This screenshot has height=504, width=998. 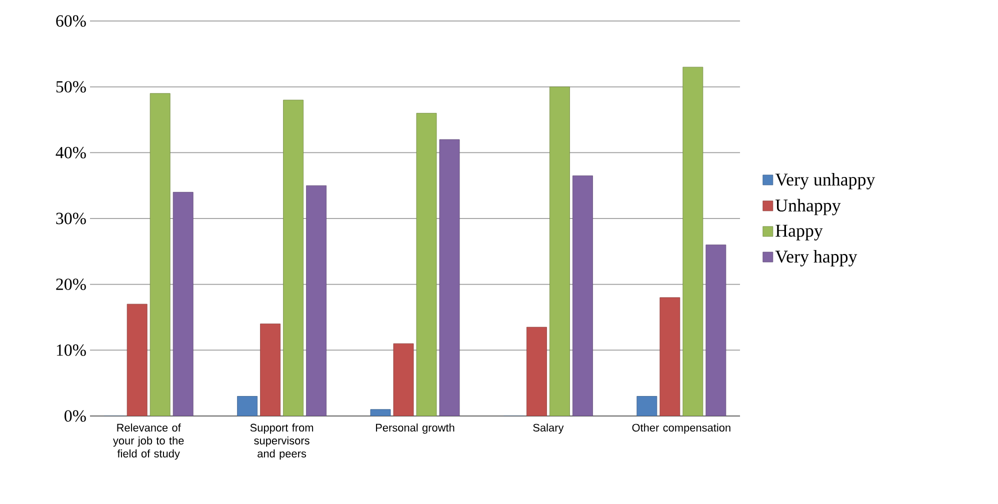 What do you see at coordinates (71, 218) in the screenshot?
I see `y-tick-label: 30%` at bounding box center [71, 218].